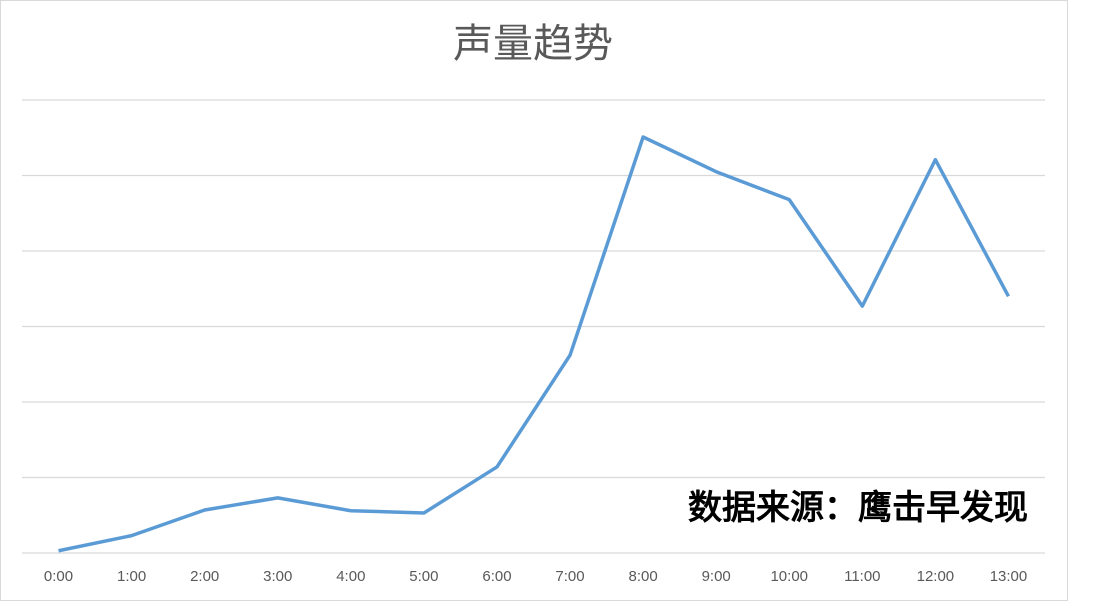  Describe the element at coordinates (131, 576) in the screenshot. I see `x-tick-label: 1:00` at that location.